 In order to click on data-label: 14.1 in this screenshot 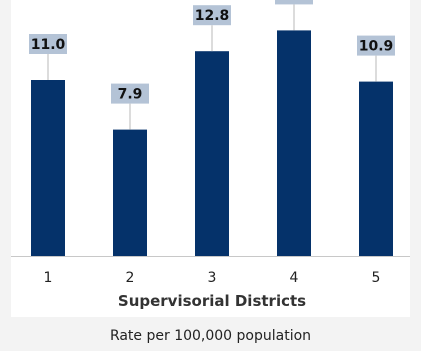, I will do `click(294, 1)`.